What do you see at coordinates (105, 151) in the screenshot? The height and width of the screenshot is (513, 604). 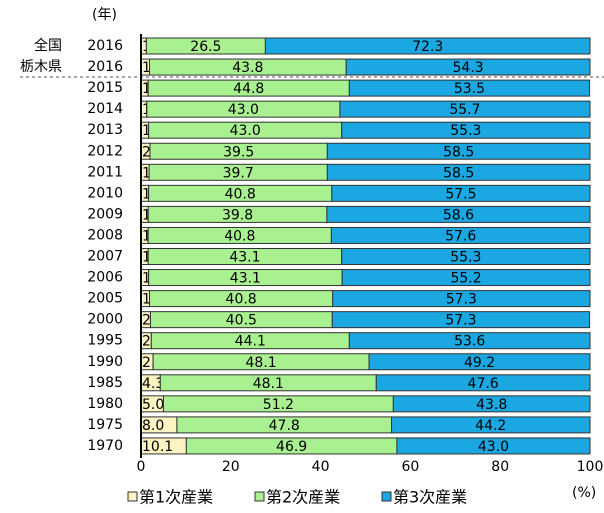 I see `y-tick-label: 2012` at bounding box center [105, 151].